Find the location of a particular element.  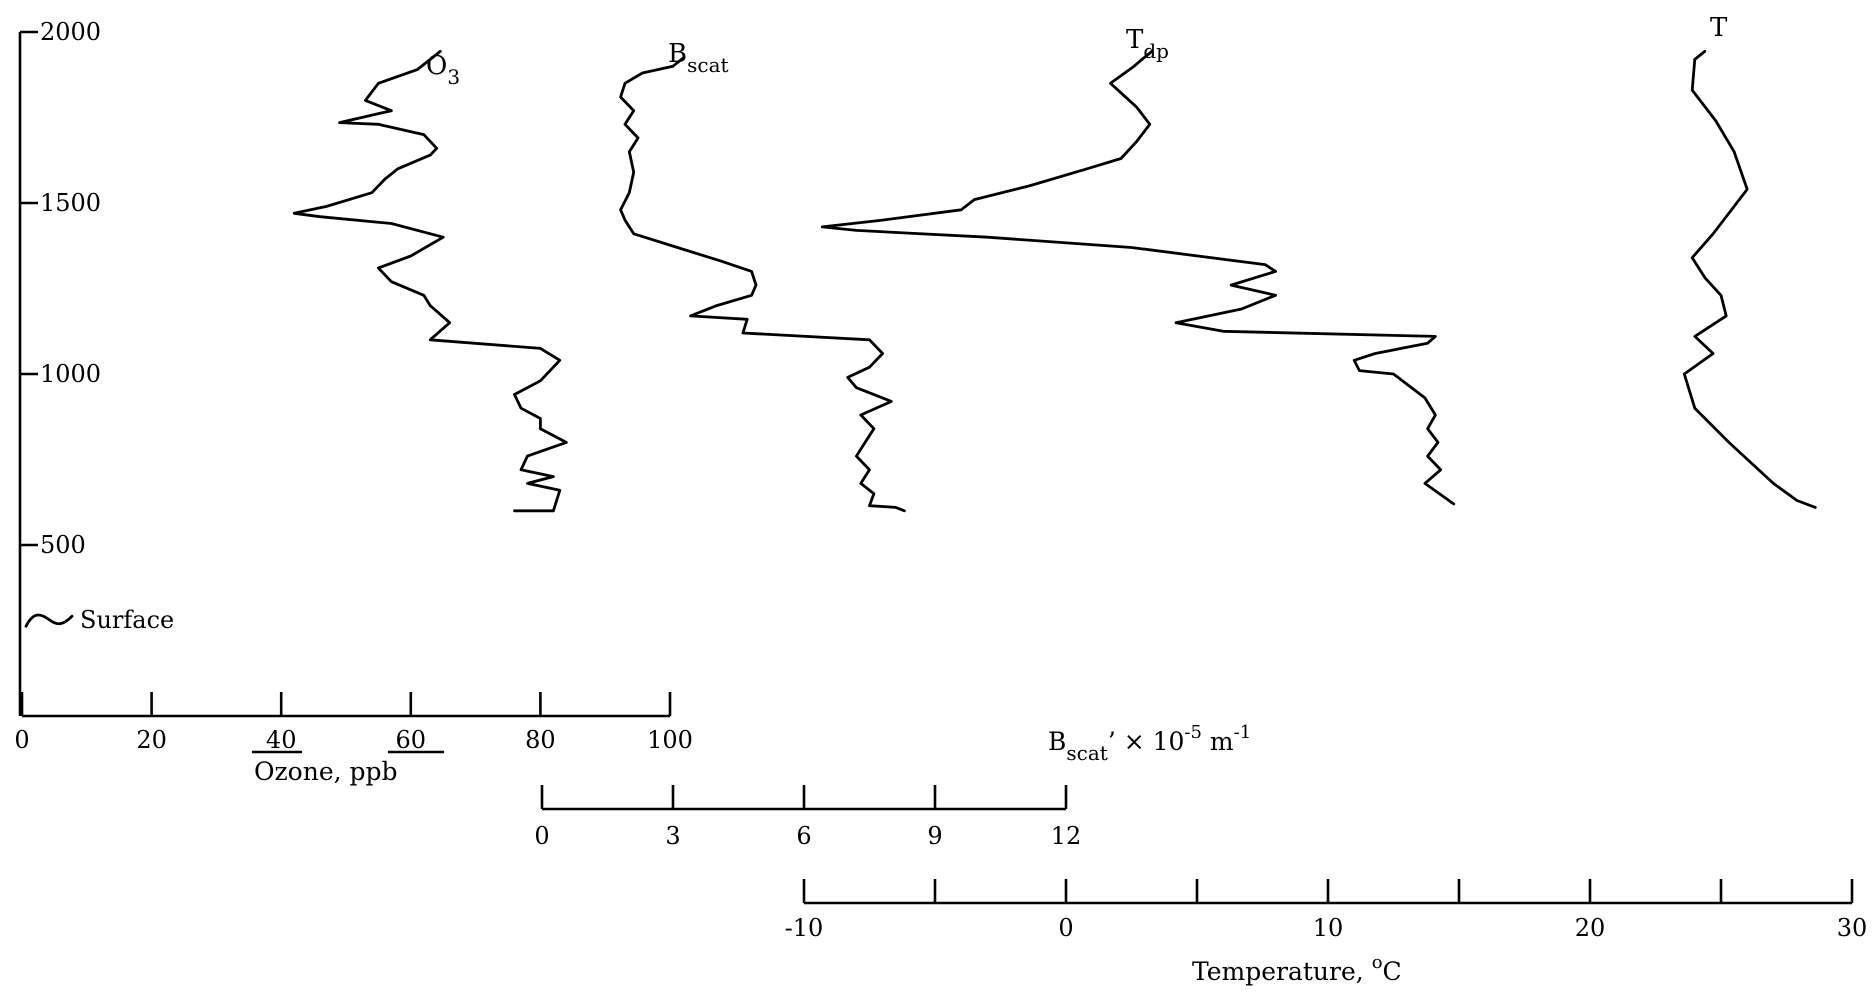

series-line-end-bscat is located at coordinates (678, 62).